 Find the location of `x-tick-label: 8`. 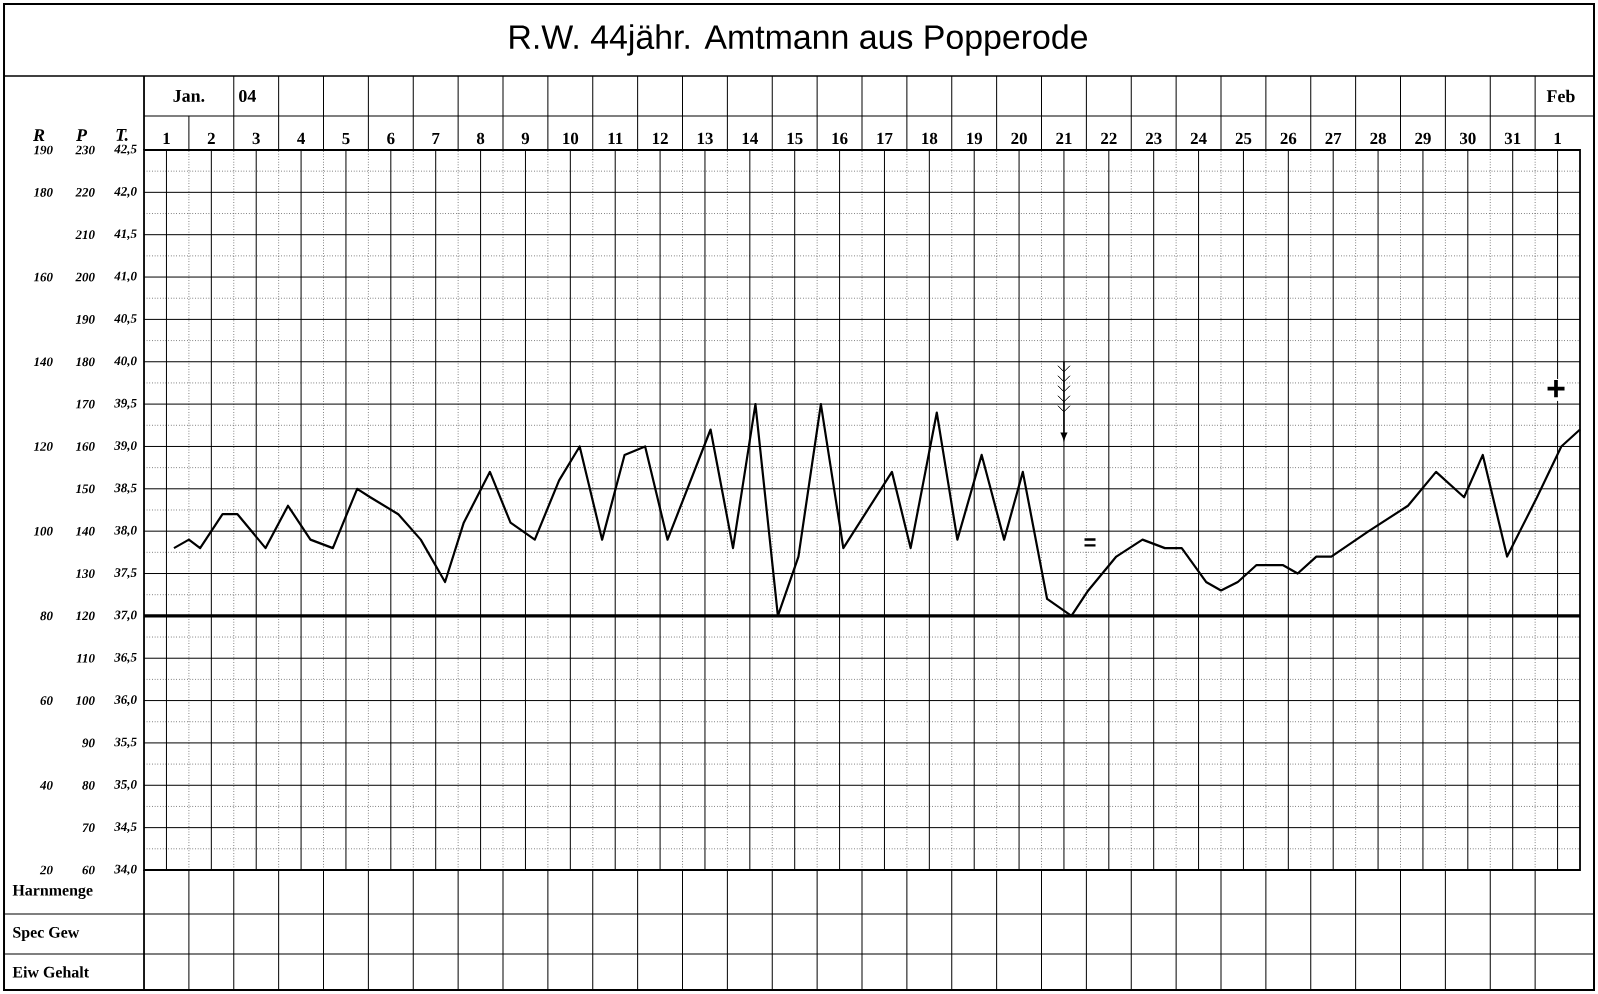

x-tick-label: 8 is located at coordinates (480, 138).